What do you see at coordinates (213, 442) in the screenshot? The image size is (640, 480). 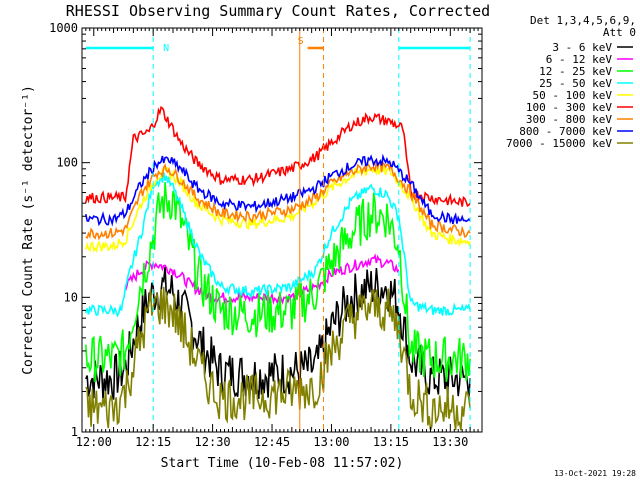 I see `x-tick-label: 12:30` at bounding box center [213, 442].